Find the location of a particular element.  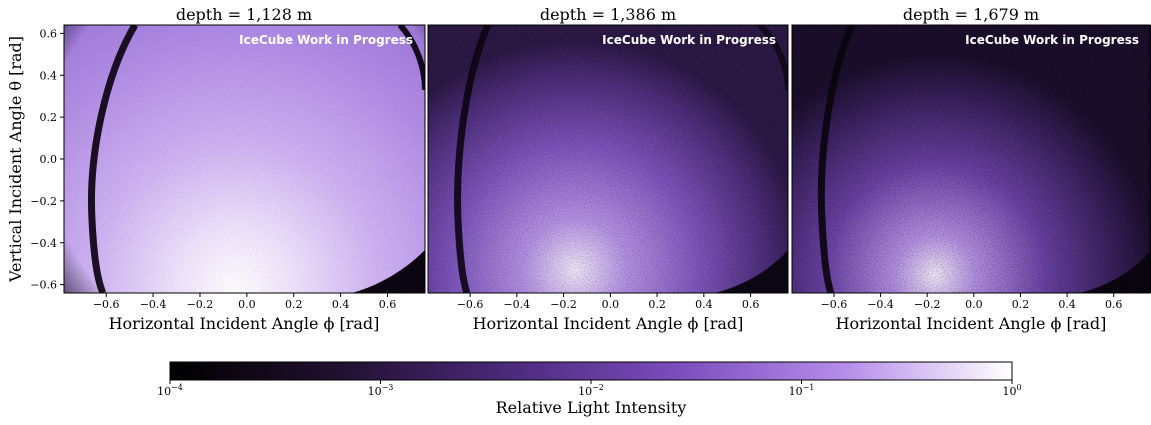

colorbar-label: Relative Light Intensity is located at coordinates (591, 407).